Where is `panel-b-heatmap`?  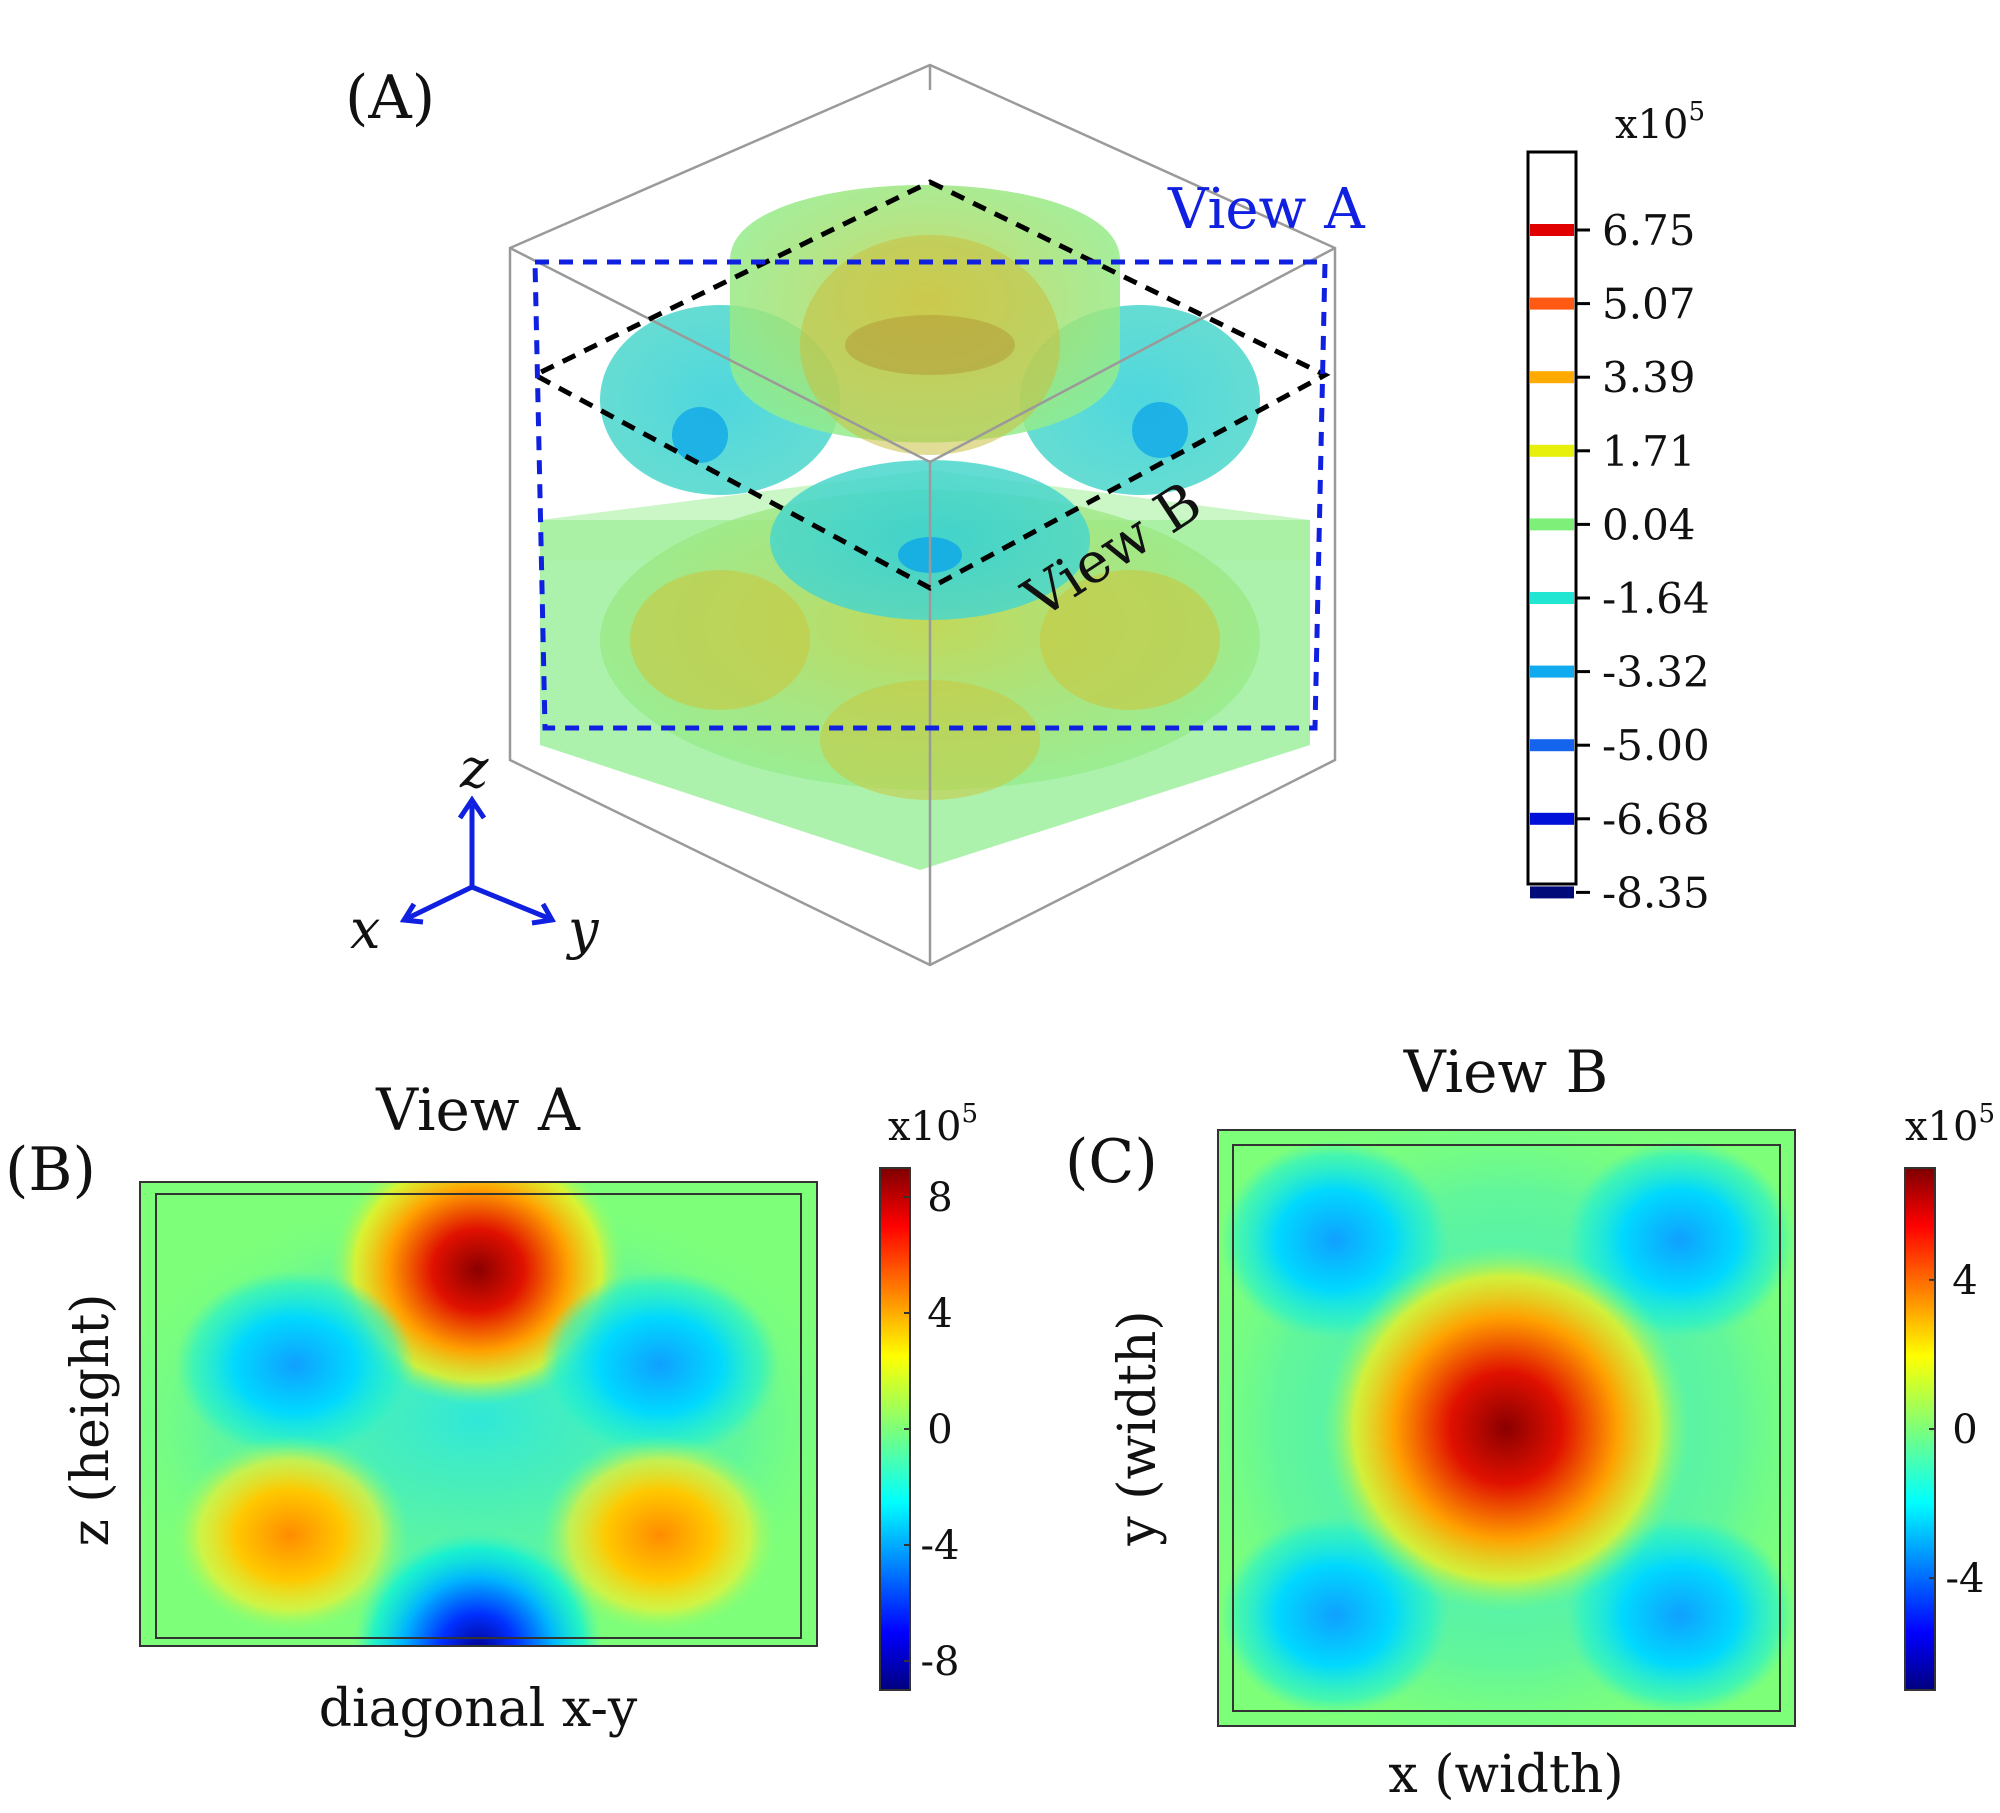
panel-b-heatmap is located at coordinates (478, 1414).